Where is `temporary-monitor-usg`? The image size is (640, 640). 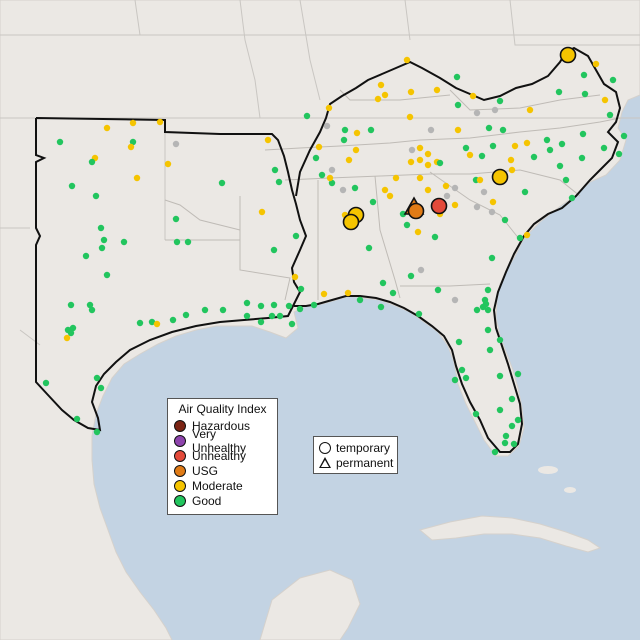
temporary-monitor-usg is located at coordinates (416, 211).